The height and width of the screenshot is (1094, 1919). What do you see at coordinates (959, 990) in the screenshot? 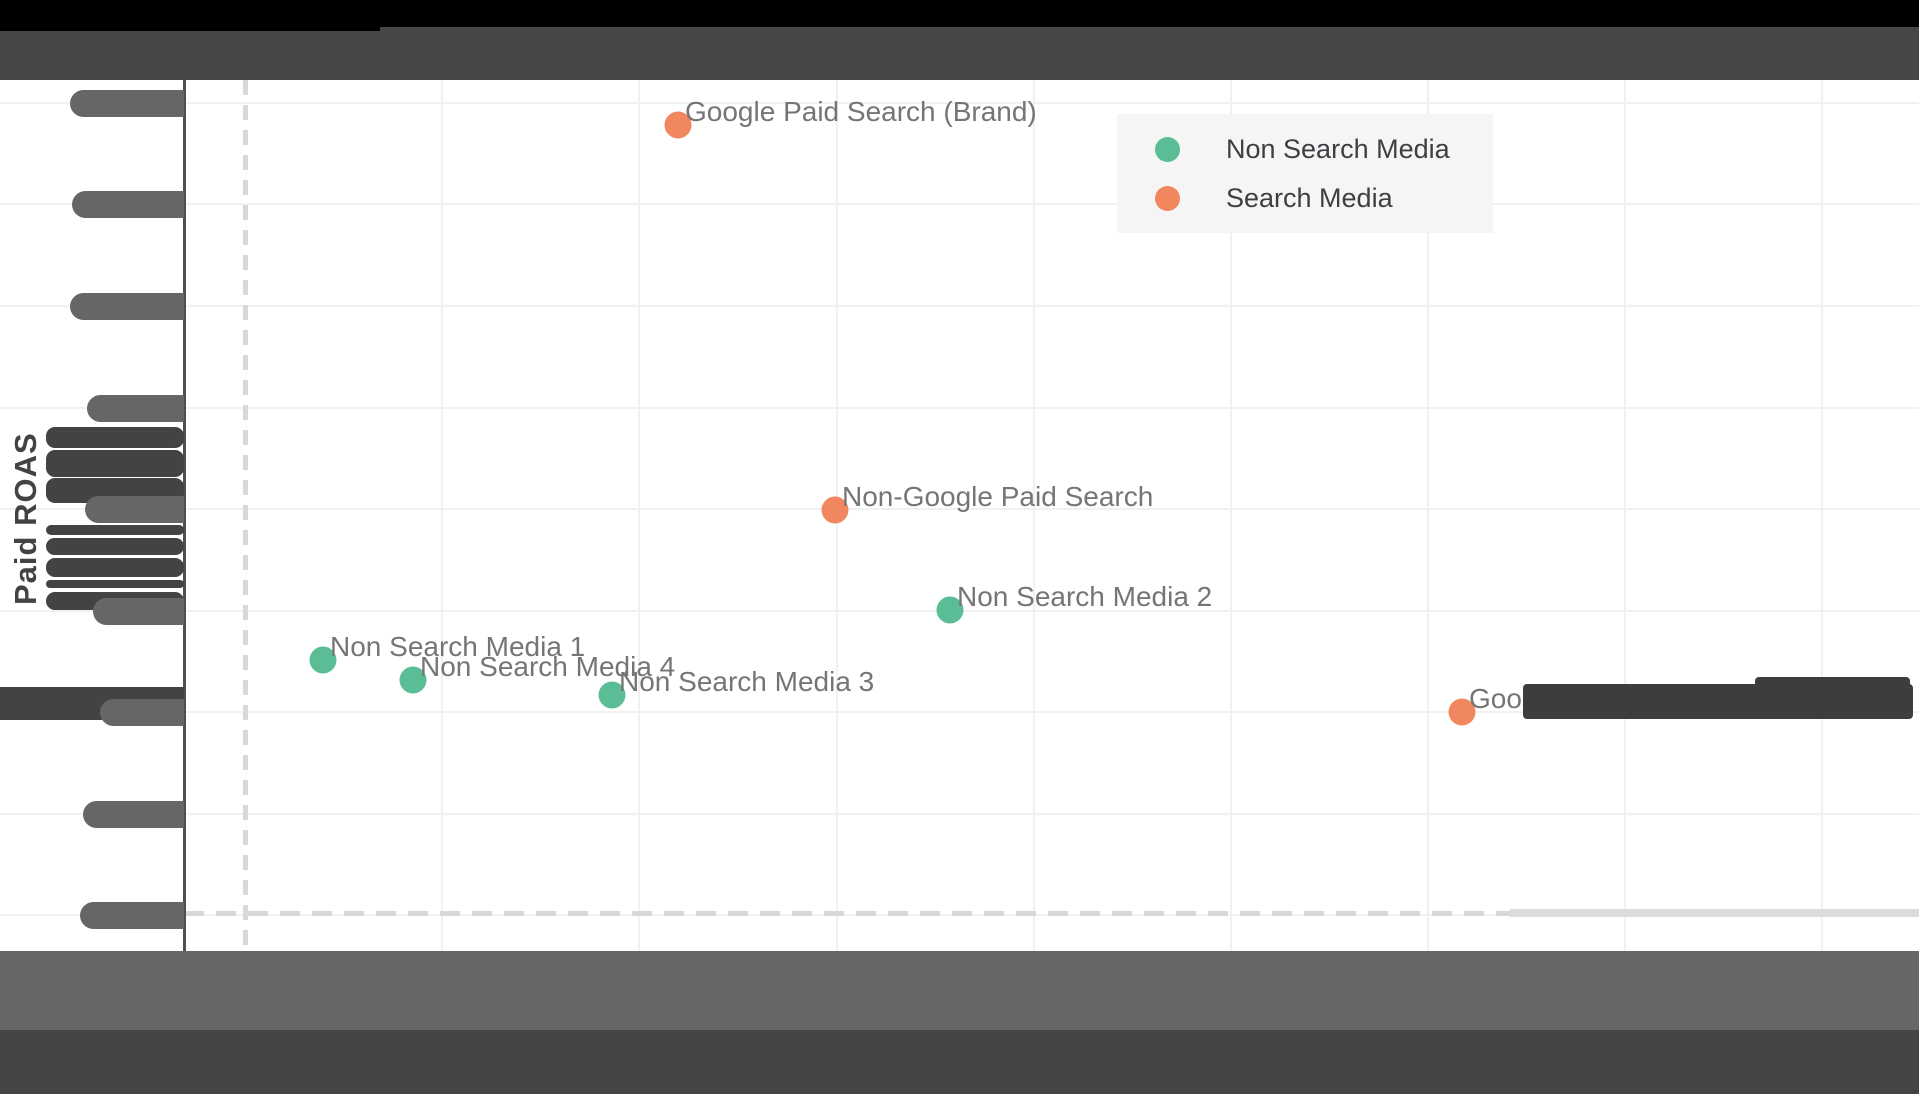
I see `x-axis-redaction-bar` at bounding box center [959, 990].